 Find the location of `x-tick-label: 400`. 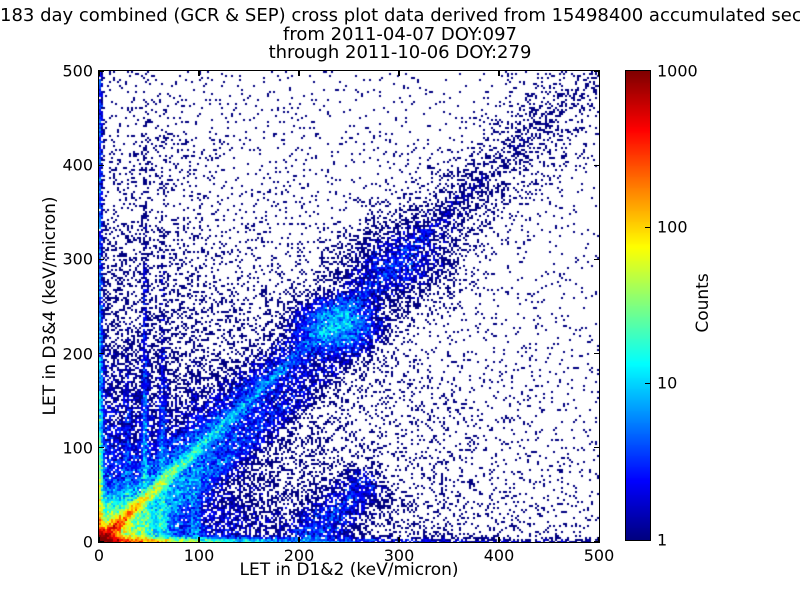

x-tick-label: 400 is located at coordinates (499, 555).